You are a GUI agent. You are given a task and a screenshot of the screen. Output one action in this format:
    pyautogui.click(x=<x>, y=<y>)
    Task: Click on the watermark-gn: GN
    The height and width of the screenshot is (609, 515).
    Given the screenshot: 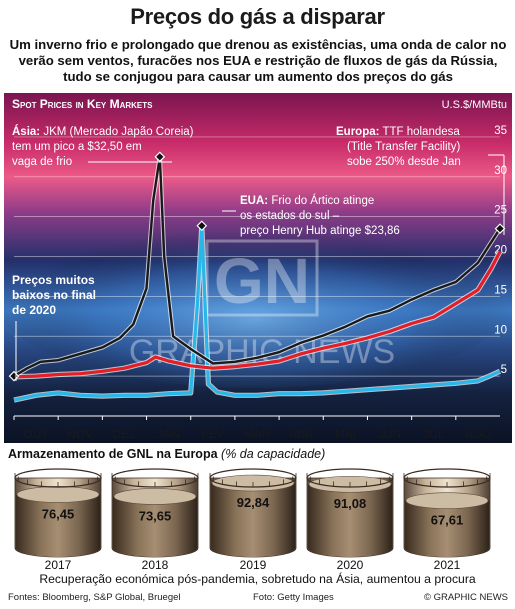 What is the action you would take?
    pyautogui.click(x=262, y=281)
    